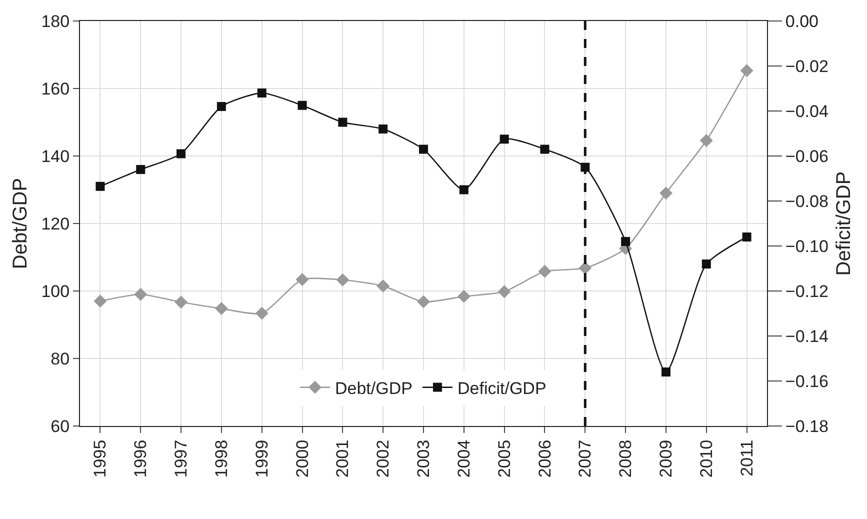  What do you see at coordinates (544, 459) in the screenshot?
I see `x-tick-label: 2006` at bounding box center [544, 459].